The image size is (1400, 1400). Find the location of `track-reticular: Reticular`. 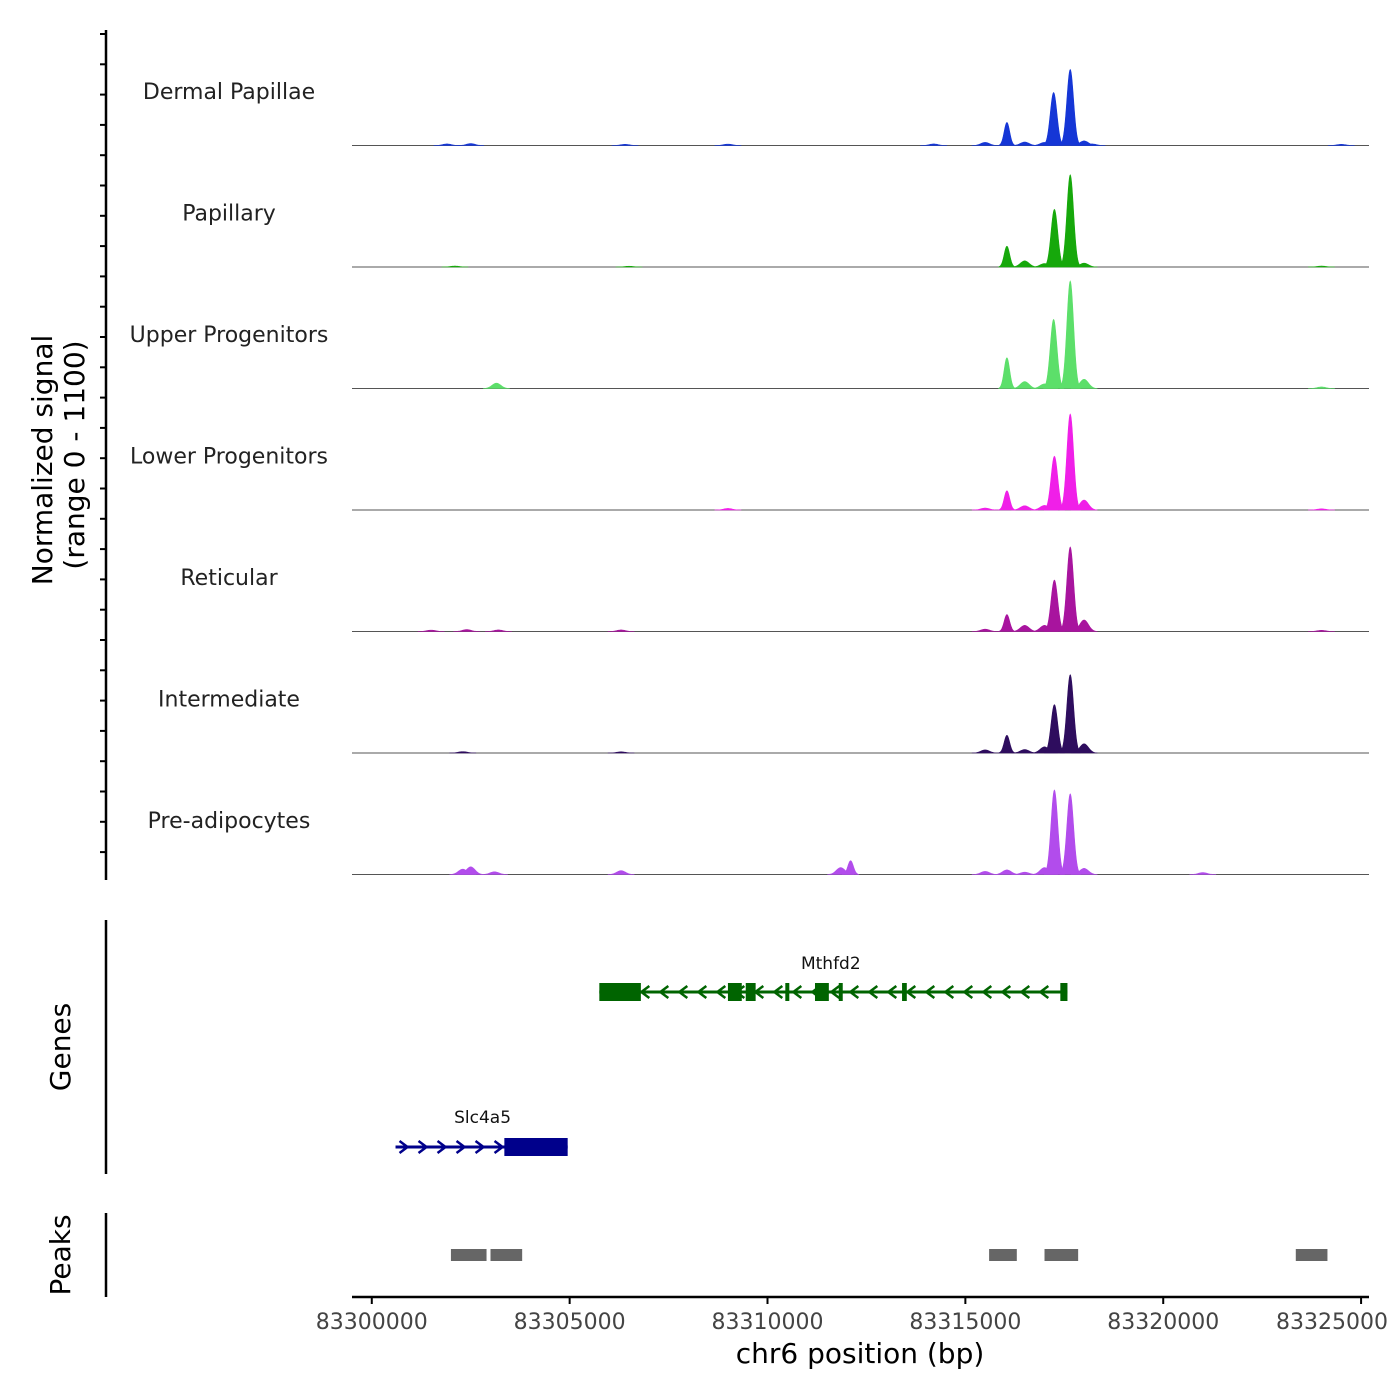

track-reticular: Reticular is located at coordinates (774, 589).